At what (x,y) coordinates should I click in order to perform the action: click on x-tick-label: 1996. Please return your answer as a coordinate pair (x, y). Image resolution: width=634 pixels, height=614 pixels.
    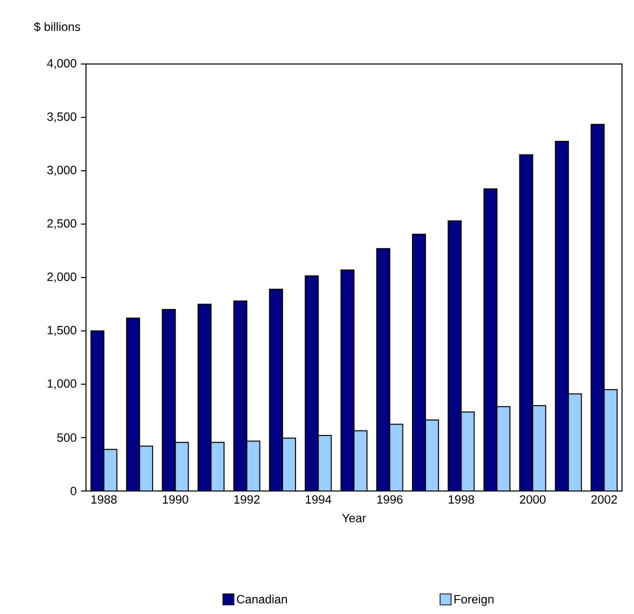
    Looking at the image, I should click on (390, 499).